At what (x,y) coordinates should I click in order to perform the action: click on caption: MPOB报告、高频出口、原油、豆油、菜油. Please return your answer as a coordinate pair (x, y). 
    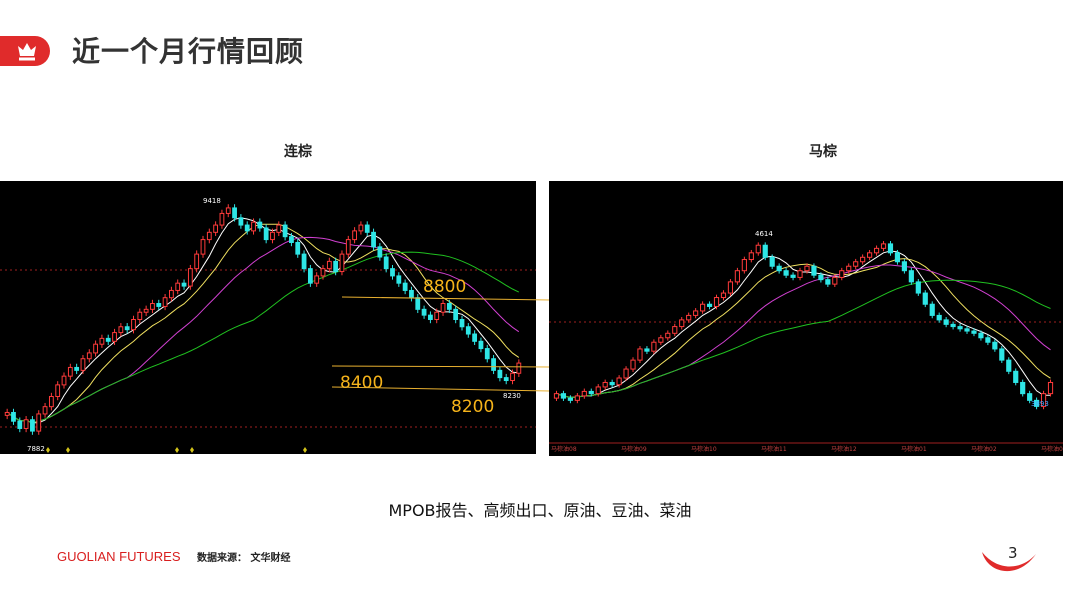
    Looking at the image, I should click on (540, 510).